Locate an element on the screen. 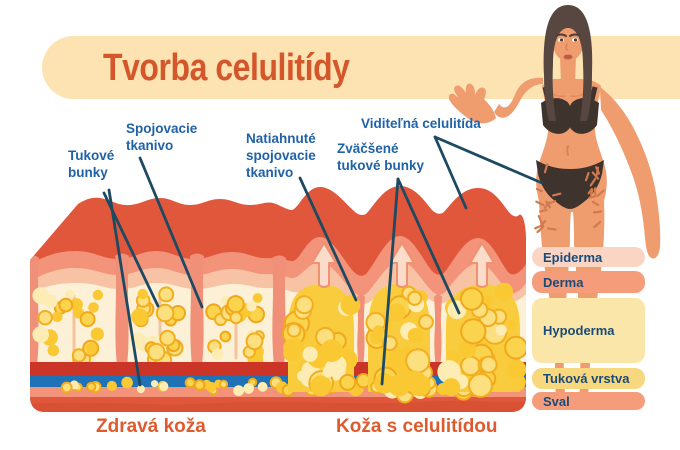 The width and height of the screenshot is (680, 450). legend-item-3: Tuková vrstva is located at coordinates (588, 378).